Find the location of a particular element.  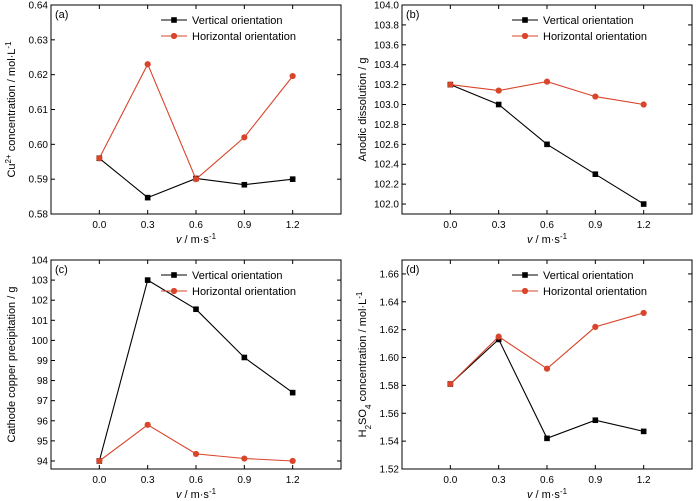

y-axis-title-part: Anodic dissolution / g is located at coordinates (363, 110).